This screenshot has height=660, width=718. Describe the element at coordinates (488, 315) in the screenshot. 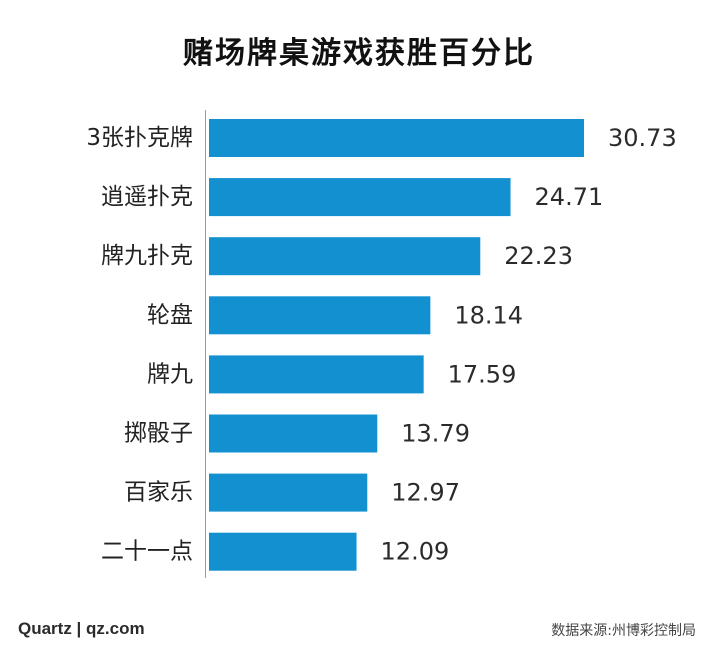

I see `value-label: 18.14` at that location.